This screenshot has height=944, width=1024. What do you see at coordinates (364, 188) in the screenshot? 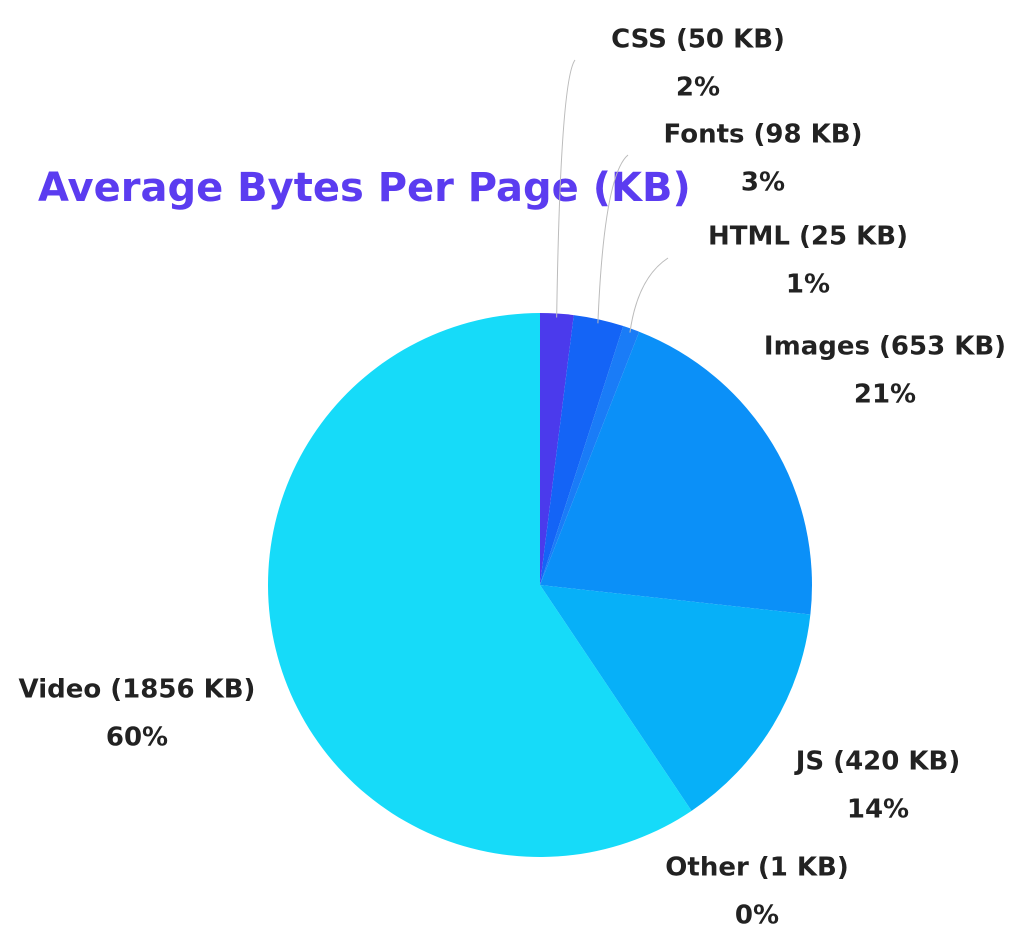
I see `chart-title: Average Bytes Per Page (KB)` at bounding box center [364, 188].